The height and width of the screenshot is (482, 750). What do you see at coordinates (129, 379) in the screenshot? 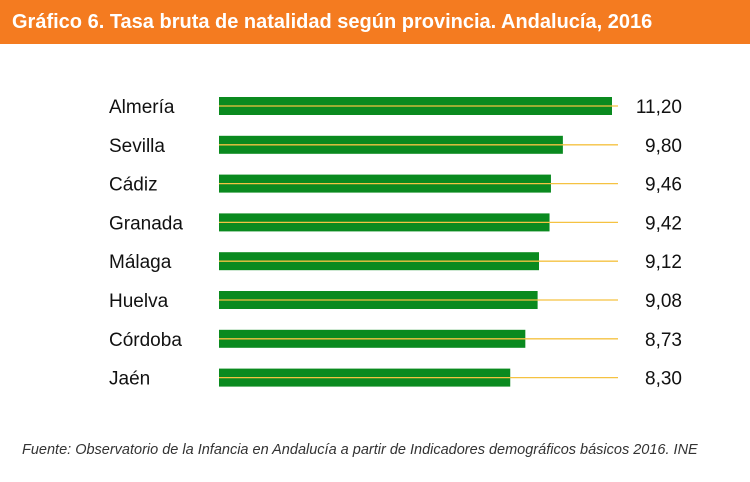
I see `category-label: Jaén` at bounding box center [129, 379].